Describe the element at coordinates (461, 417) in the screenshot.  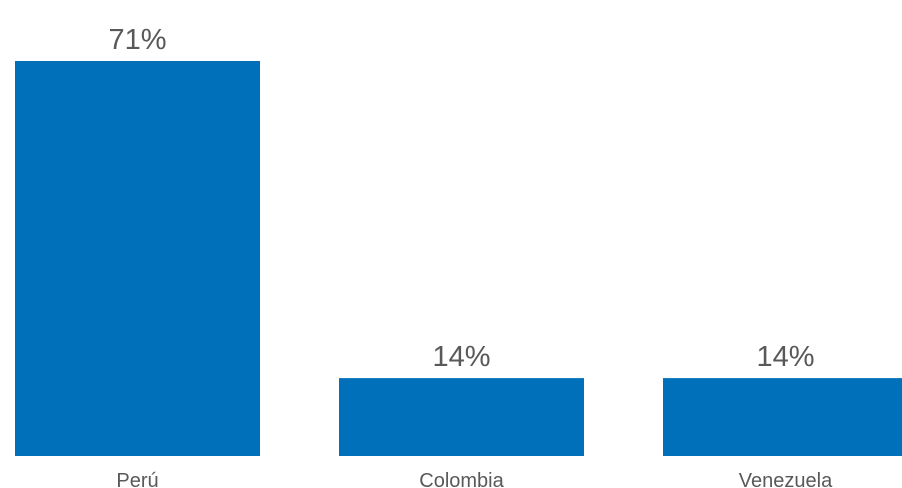
I see `bar-colombia` at that location.